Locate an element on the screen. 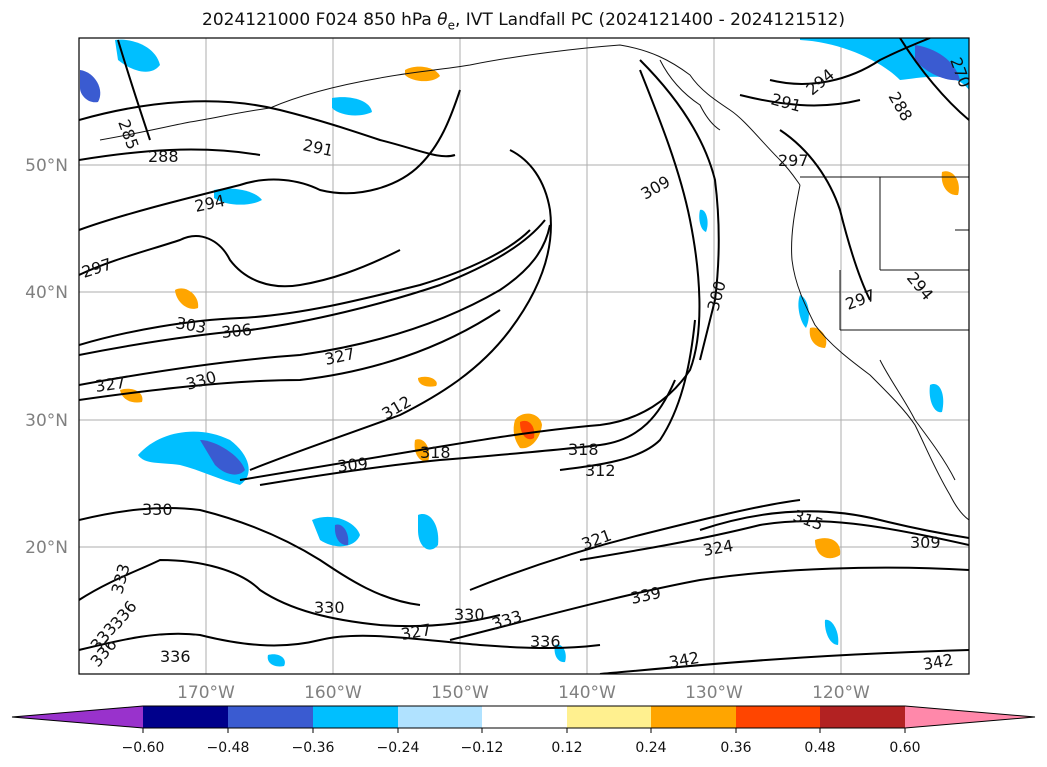  west-coast is located at coordinates (880, 352).